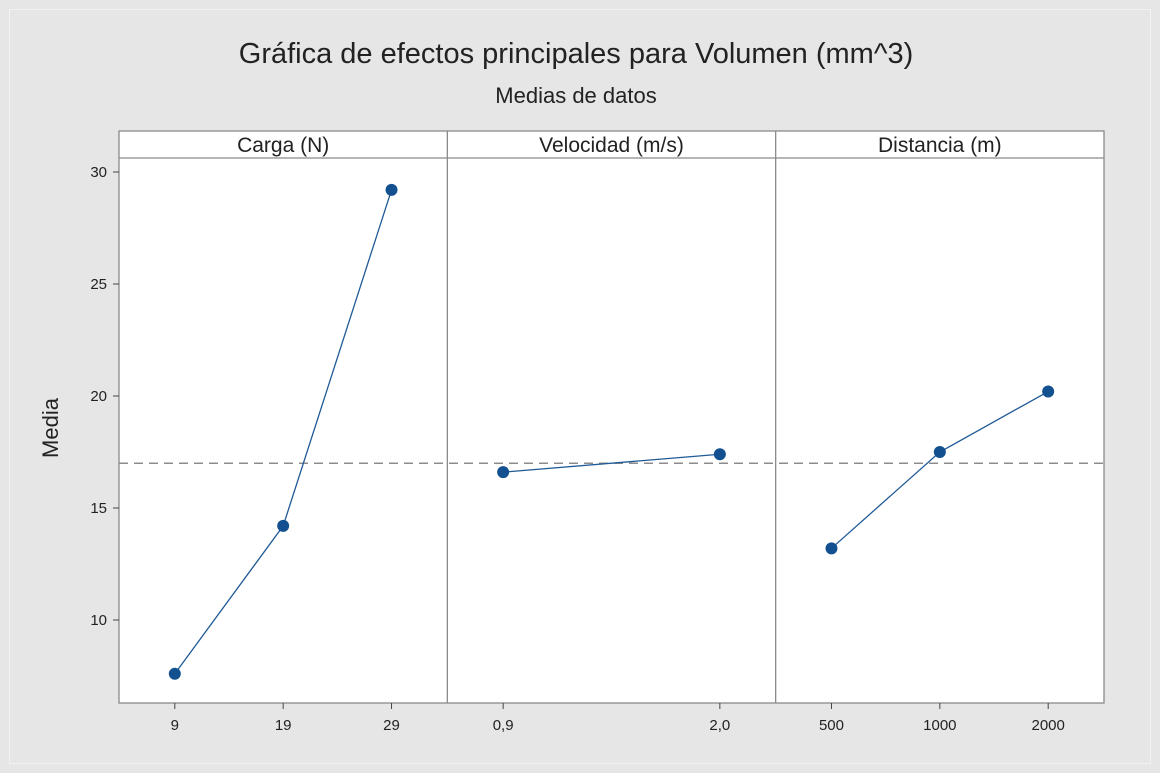  What do you see at coordinates (719, 725) in the screenshot?
I see `x-tick-label: 2,0` at bounding box center [719, 725].